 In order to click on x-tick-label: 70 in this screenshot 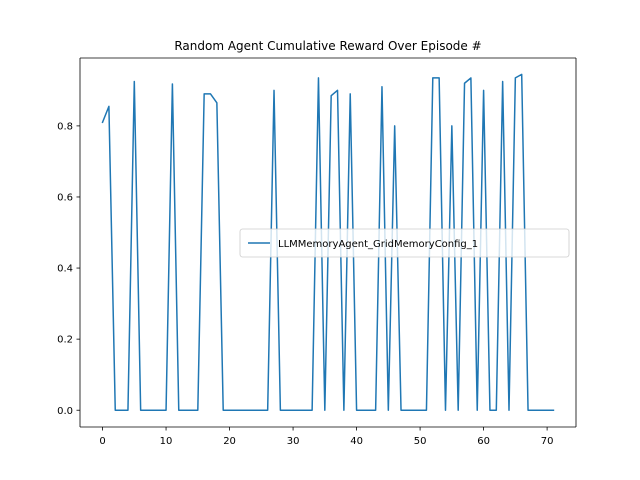, I will do `click(547, 441)`.